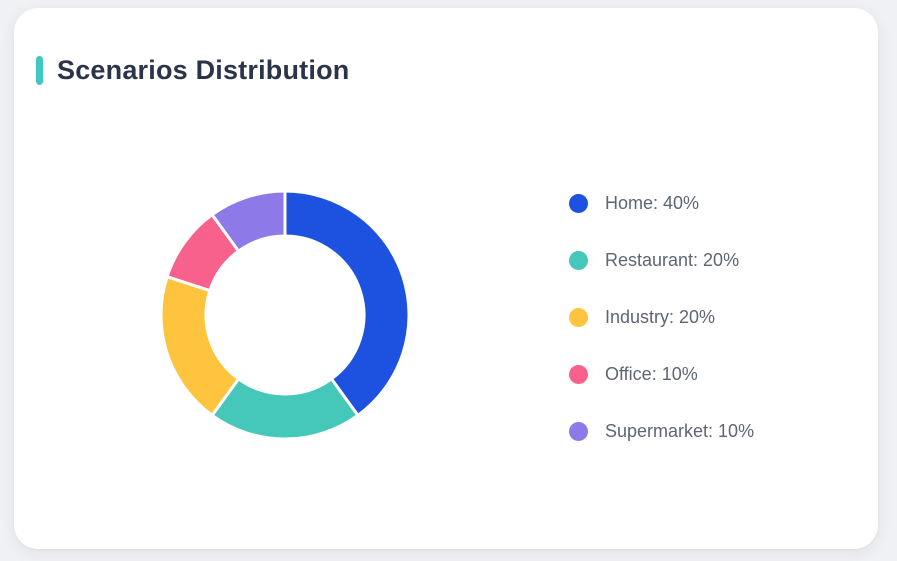  I want to click on legend-label: Office: 10%, so click(651, 374).